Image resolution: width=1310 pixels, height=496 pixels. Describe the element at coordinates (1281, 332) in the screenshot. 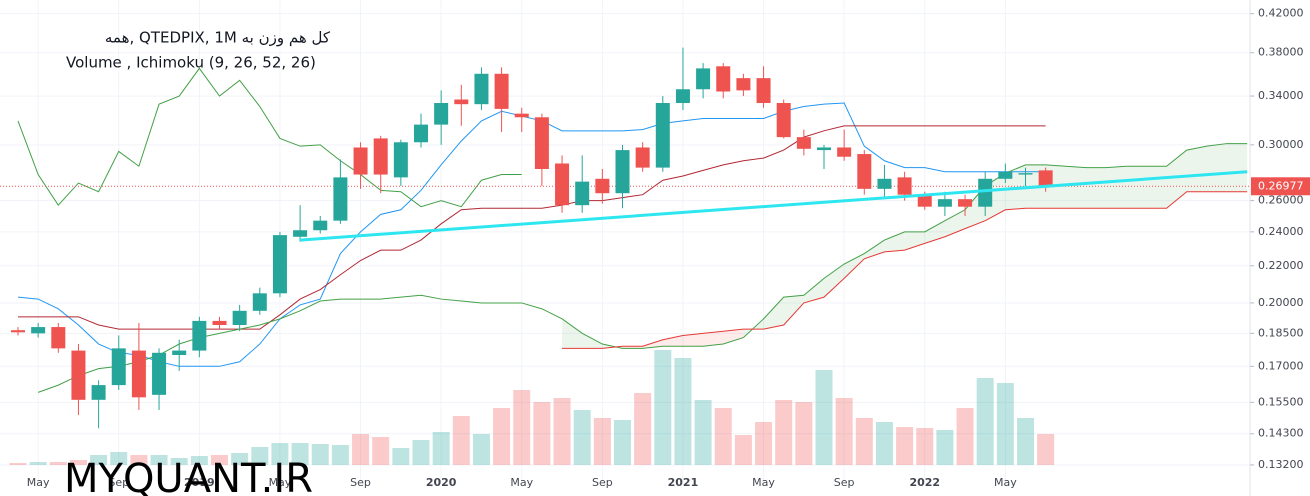

I see `y-tick-label: 0.18500` at that location.